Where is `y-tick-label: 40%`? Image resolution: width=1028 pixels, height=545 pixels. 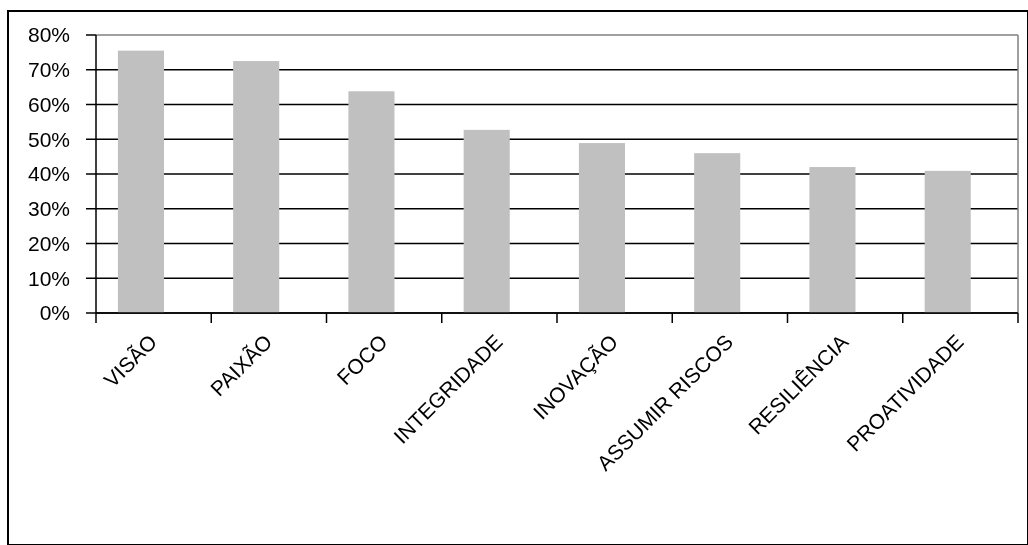
y-tick-label: 40% is located at coordinates (48, 174).